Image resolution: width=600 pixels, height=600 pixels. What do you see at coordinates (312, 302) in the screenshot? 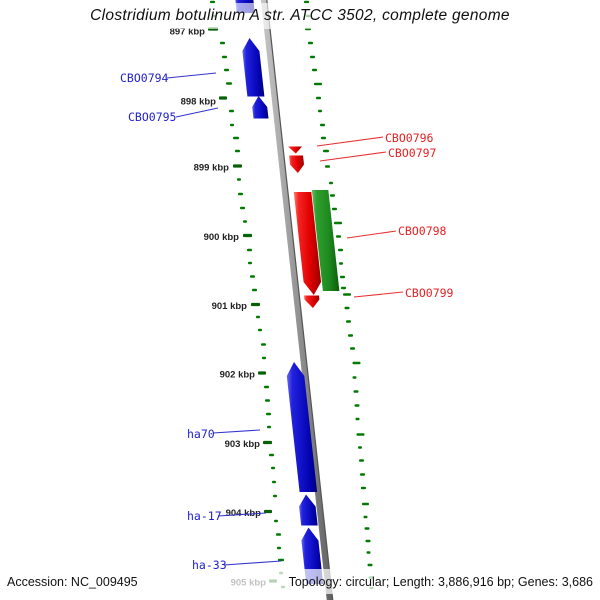
I see `gene-arrow-CBO0799` at bounding box center [312, 302].